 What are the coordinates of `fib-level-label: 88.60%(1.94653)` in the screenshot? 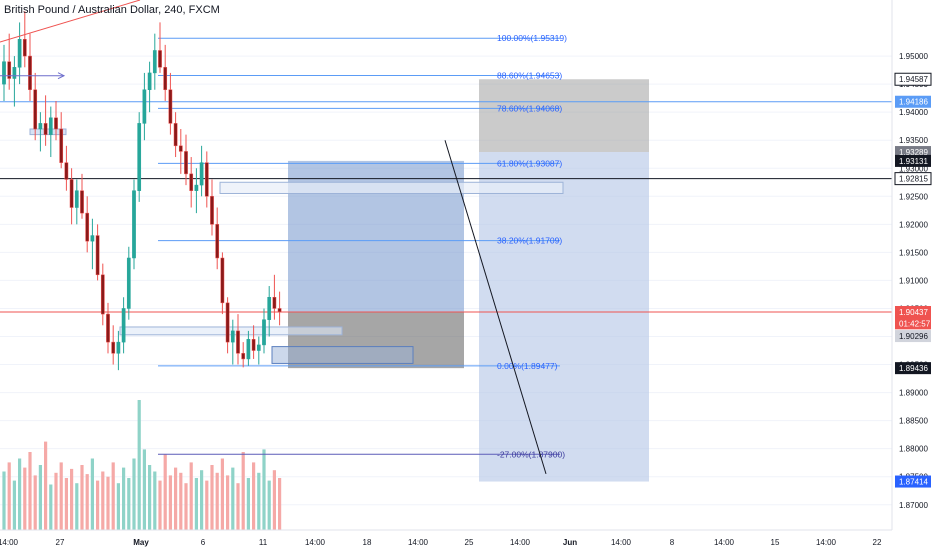 It's located at (529, 76).